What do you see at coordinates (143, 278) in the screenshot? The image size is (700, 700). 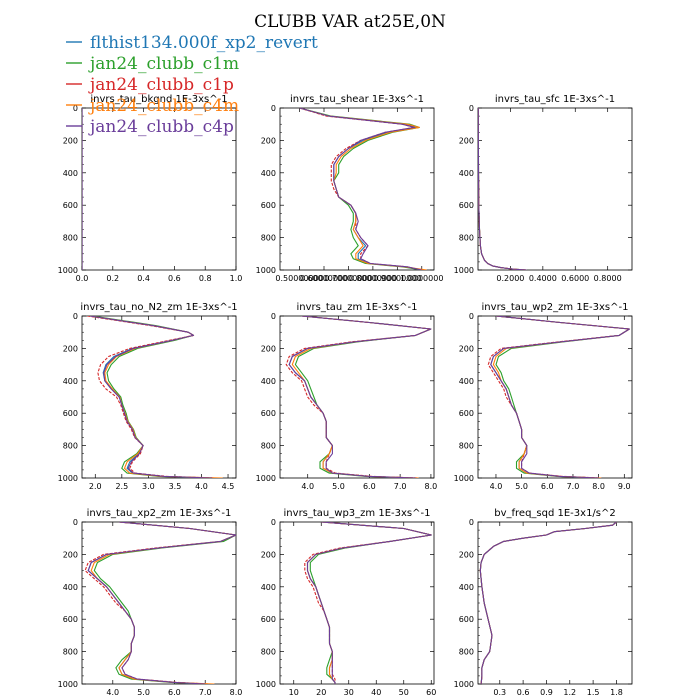 I see `x-tick-label: 0.4` at bounding box center [143, 278].